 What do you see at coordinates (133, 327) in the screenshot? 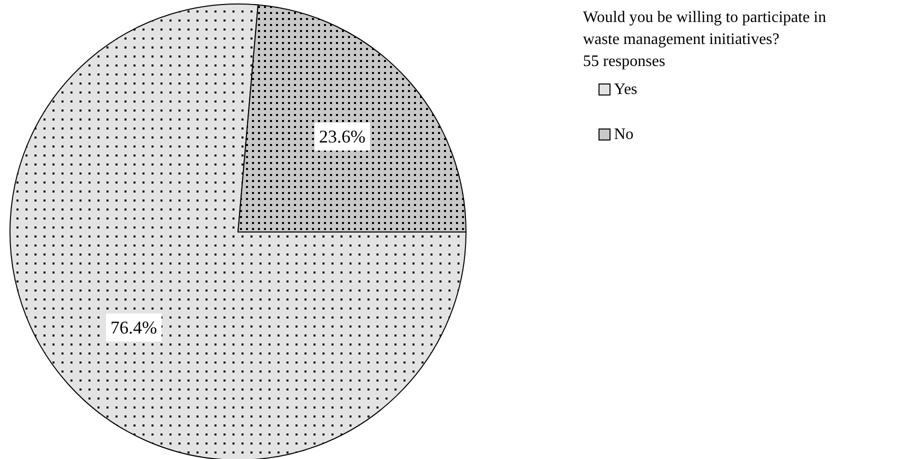
I see `data-label: 76.4%` at bounding box center [133, 327].